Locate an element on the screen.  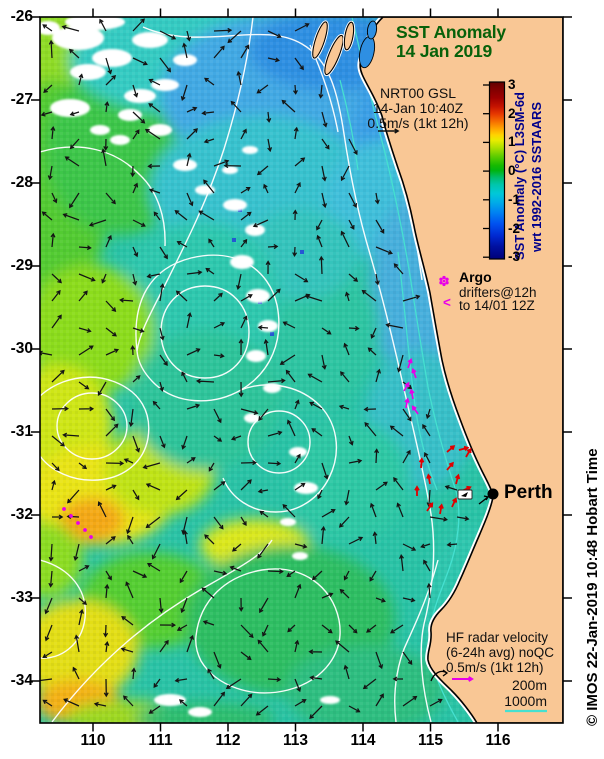
colorbar-tick-label: -1 is located at coordinates (514, 199).